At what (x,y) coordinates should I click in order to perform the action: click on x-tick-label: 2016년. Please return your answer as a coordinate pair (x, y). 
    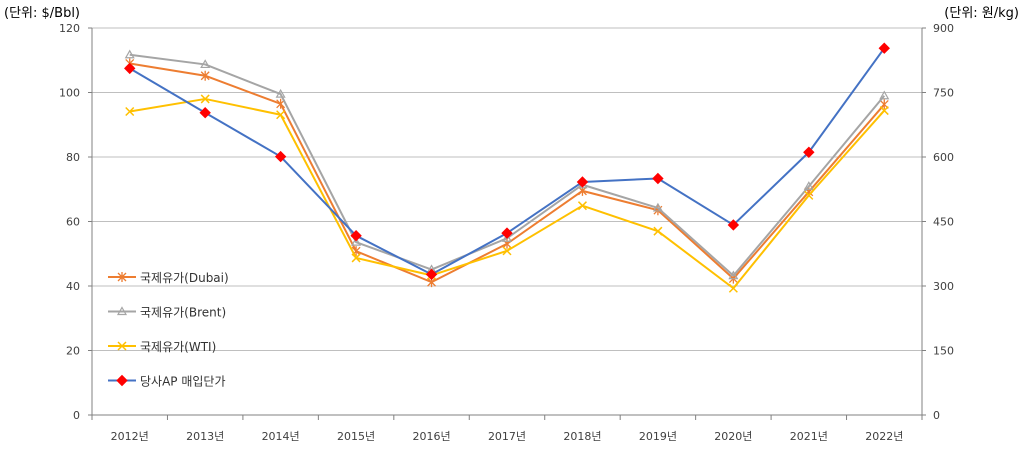
    Looking at the image, I should click on (431, 436).